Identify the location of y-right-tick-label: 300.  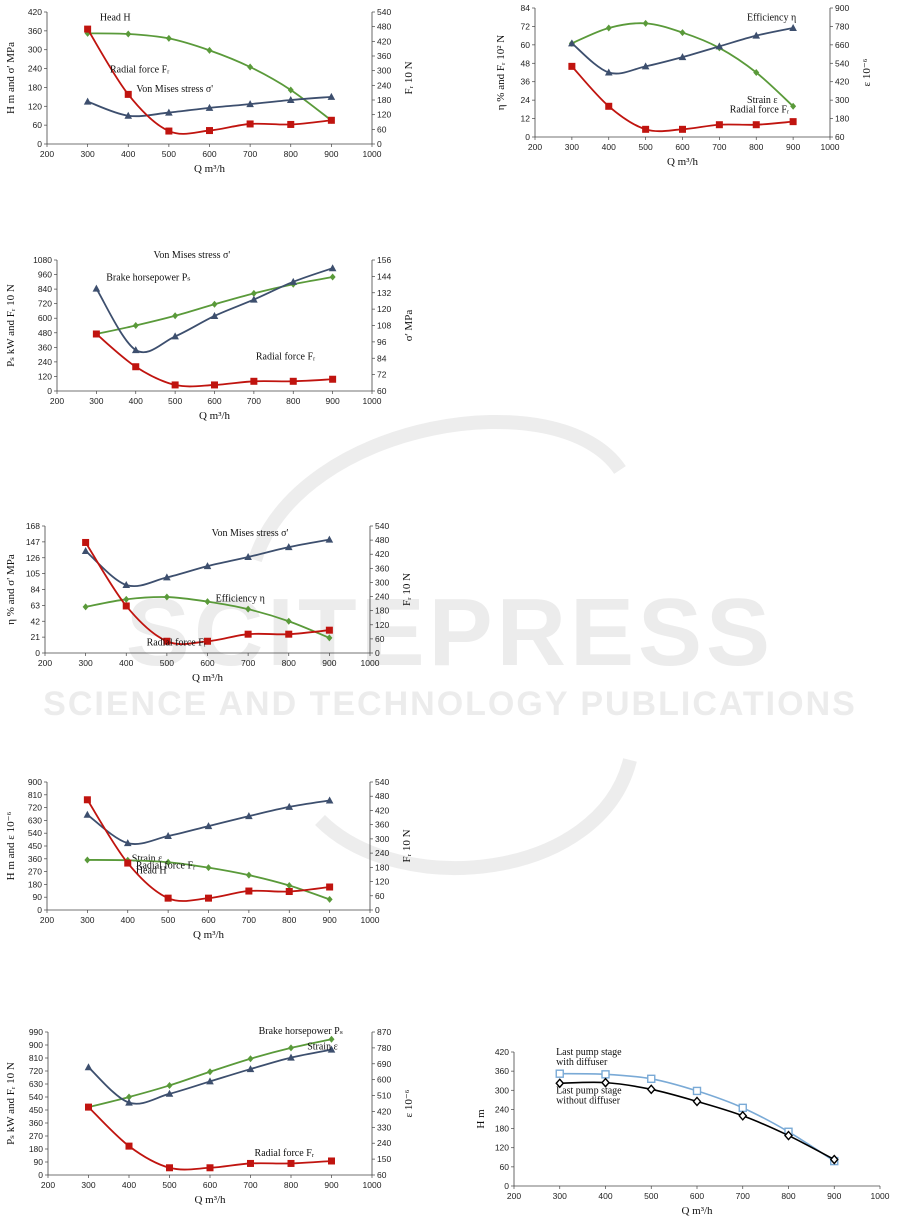
(382, 582).